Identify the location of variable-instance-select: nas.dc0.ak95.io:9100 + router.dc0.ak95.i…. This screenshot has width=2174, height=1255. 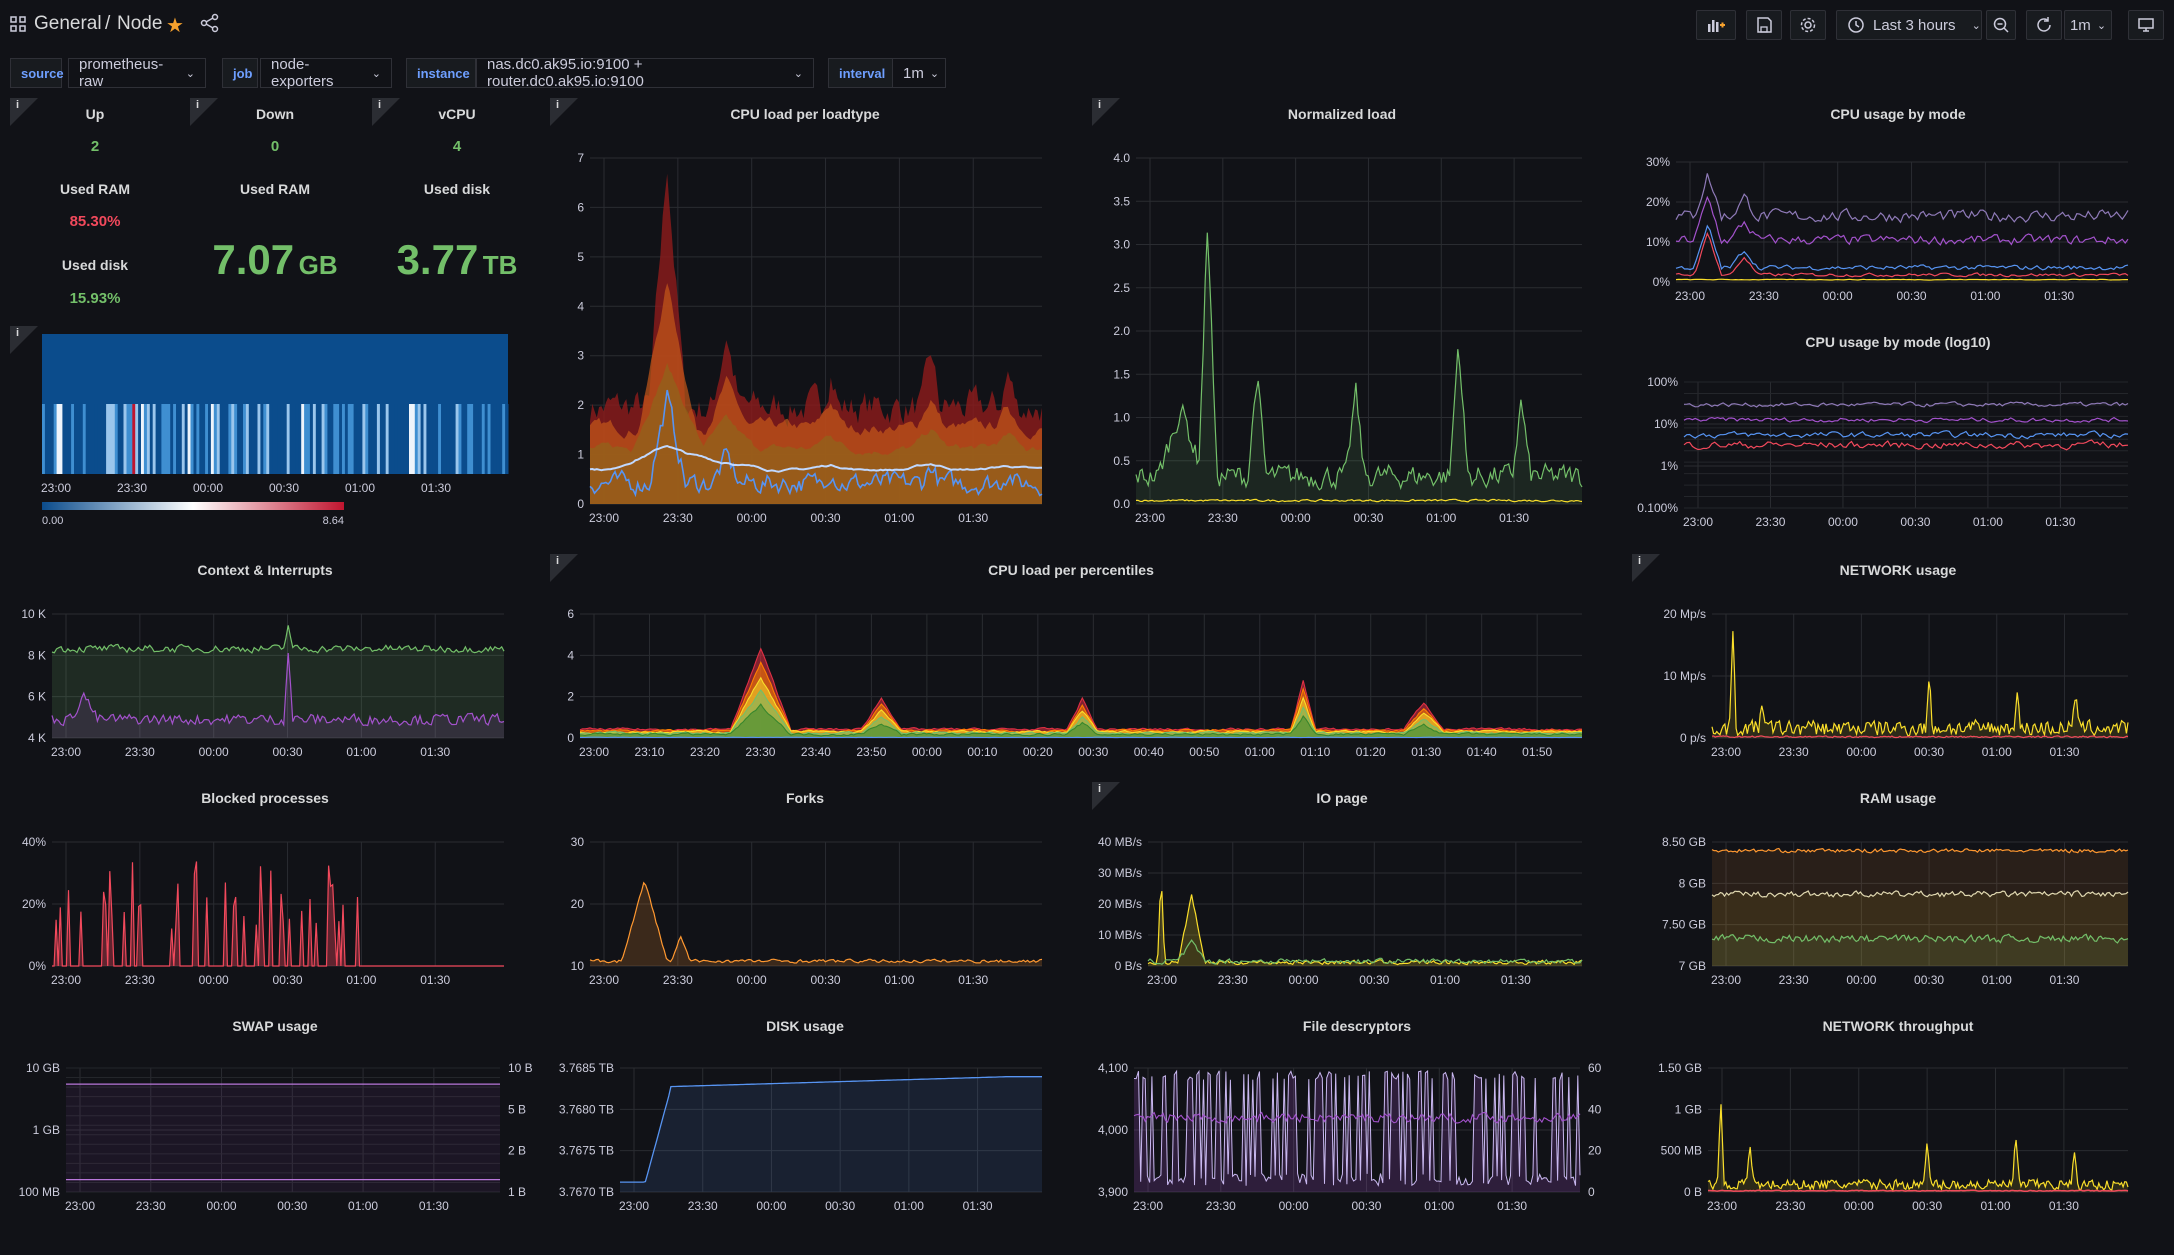
(645, 73).